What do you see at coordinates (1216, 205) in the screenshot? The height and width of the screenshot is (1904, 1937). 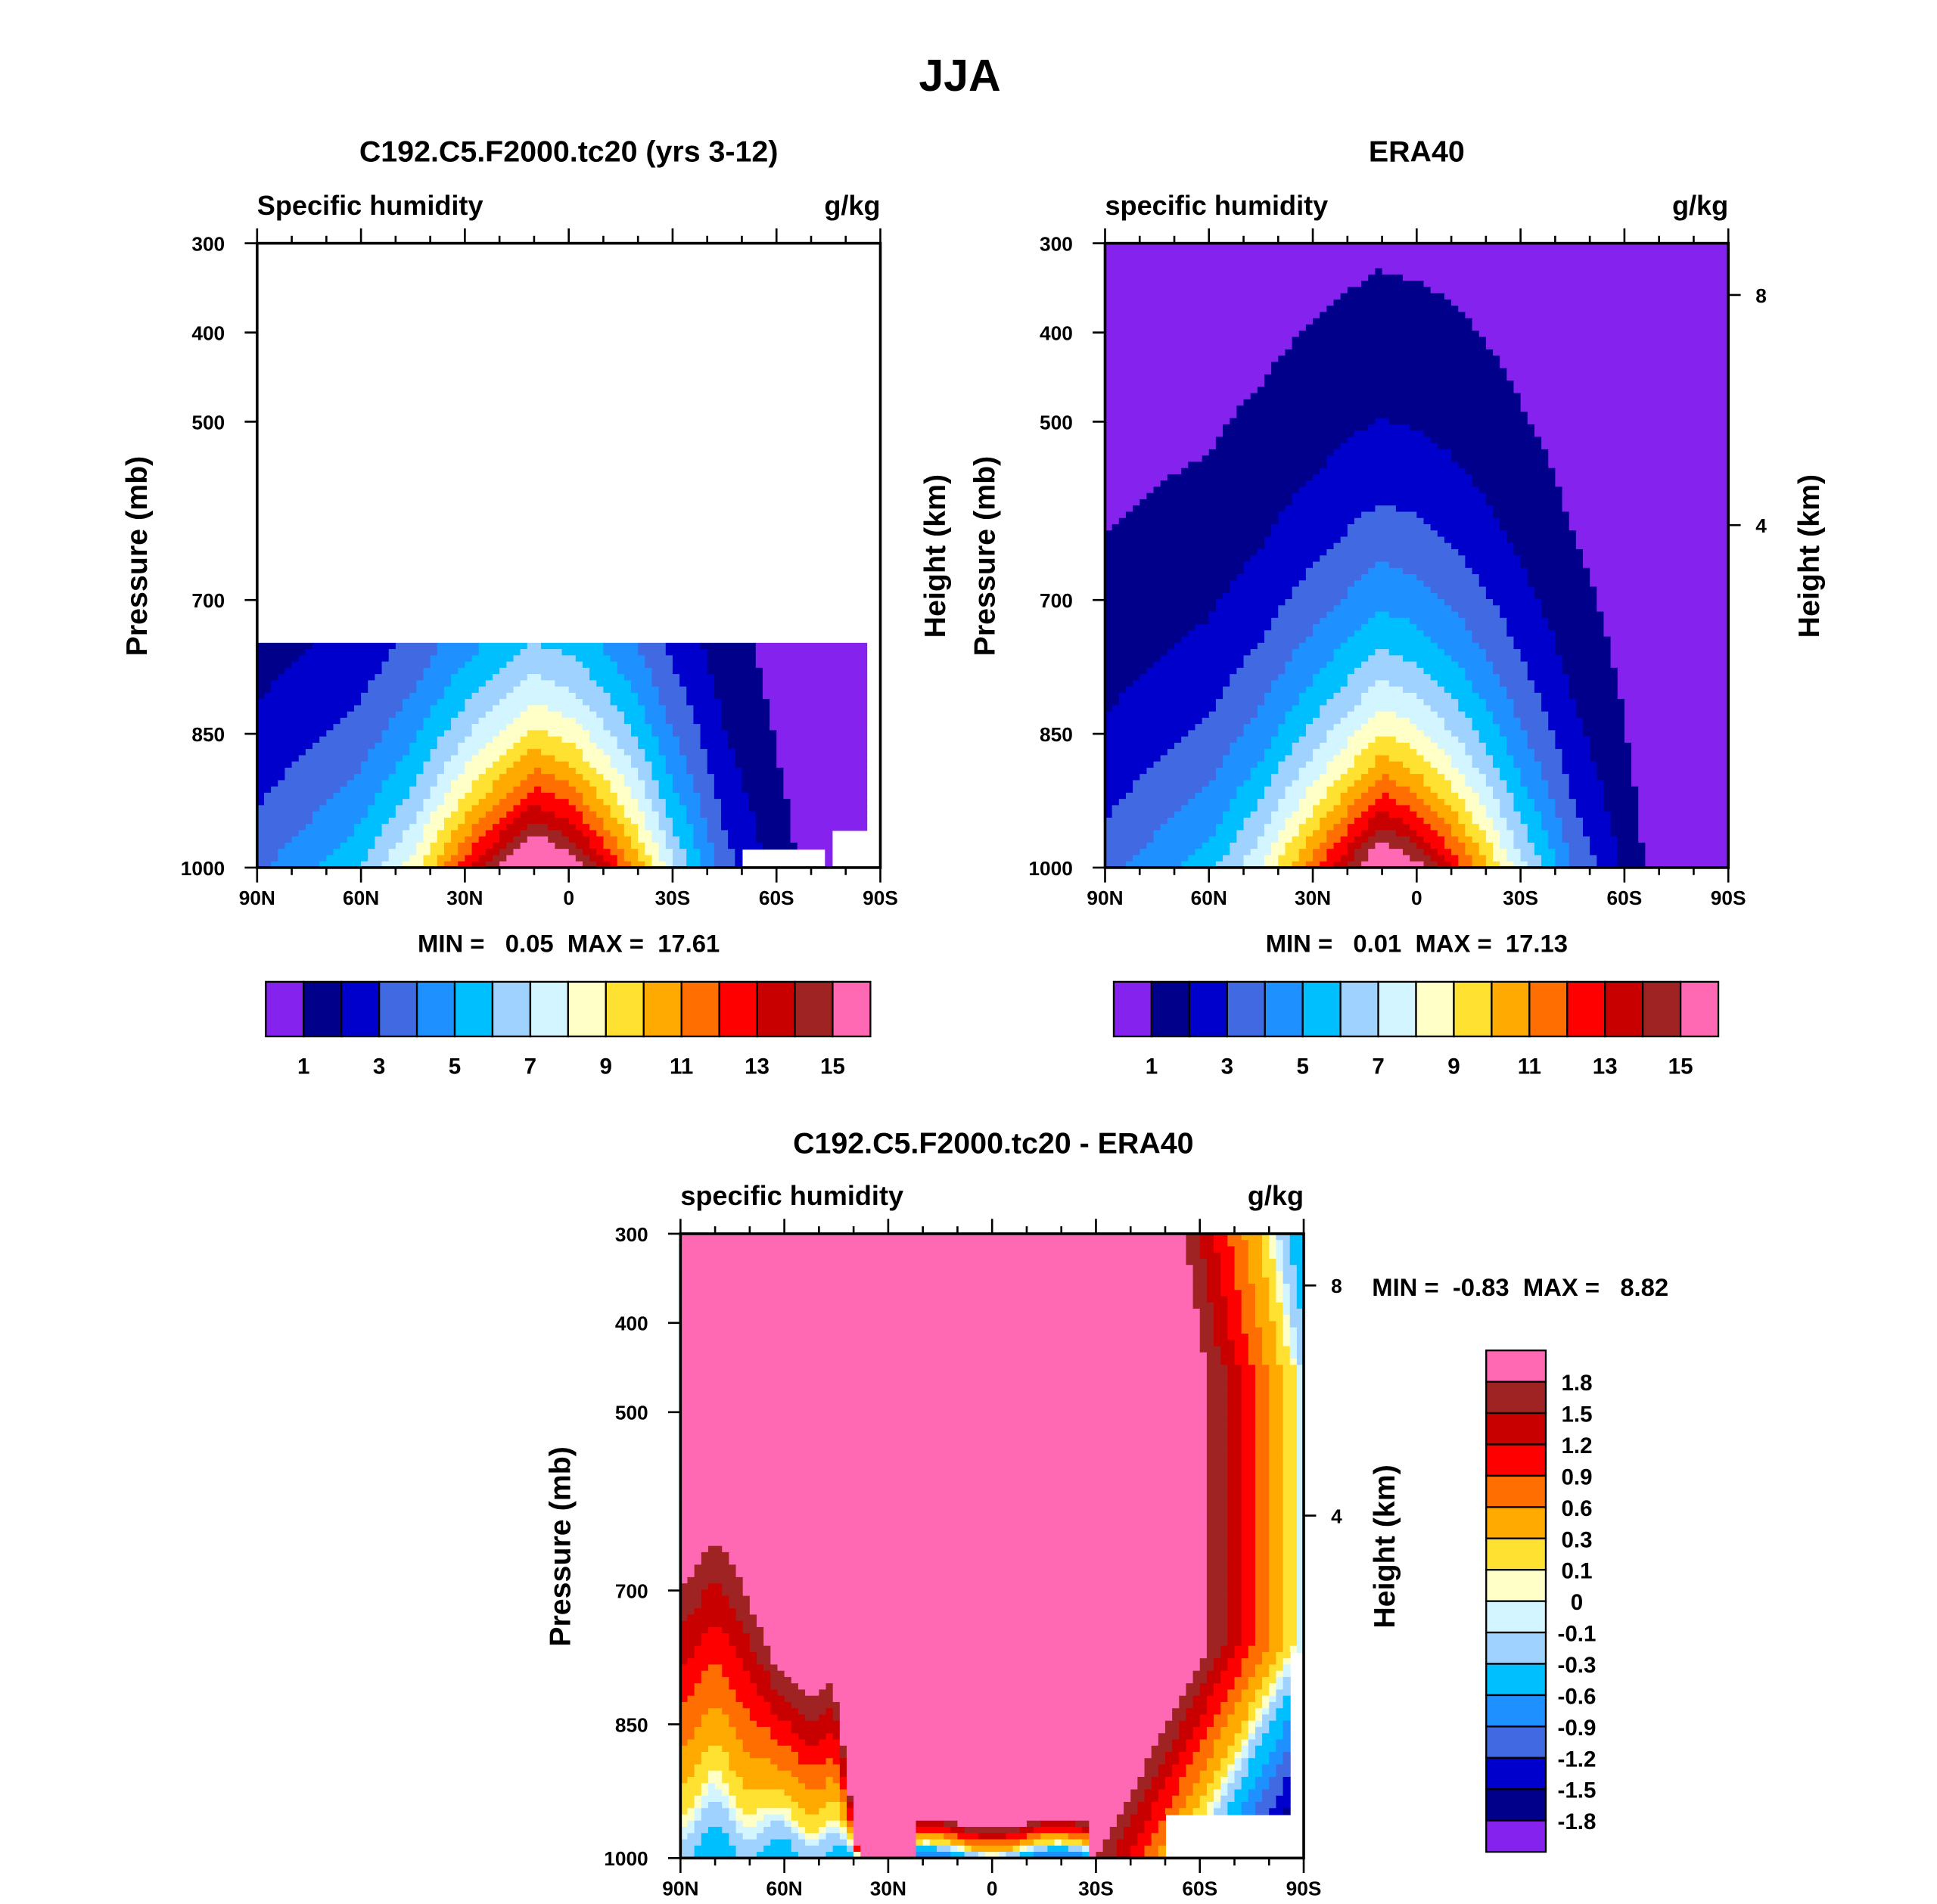 I see `variable-label: specific humidity` at bounding box center [1216, 205].